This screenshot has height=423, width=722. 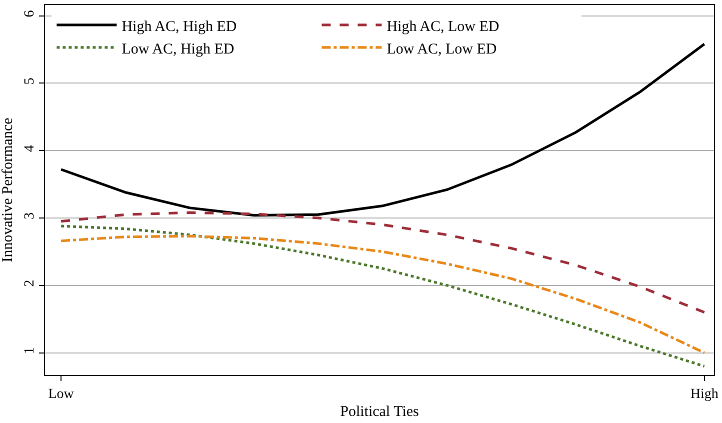 I want to click on y-tick-label: 5, so click(x=30, y=81).